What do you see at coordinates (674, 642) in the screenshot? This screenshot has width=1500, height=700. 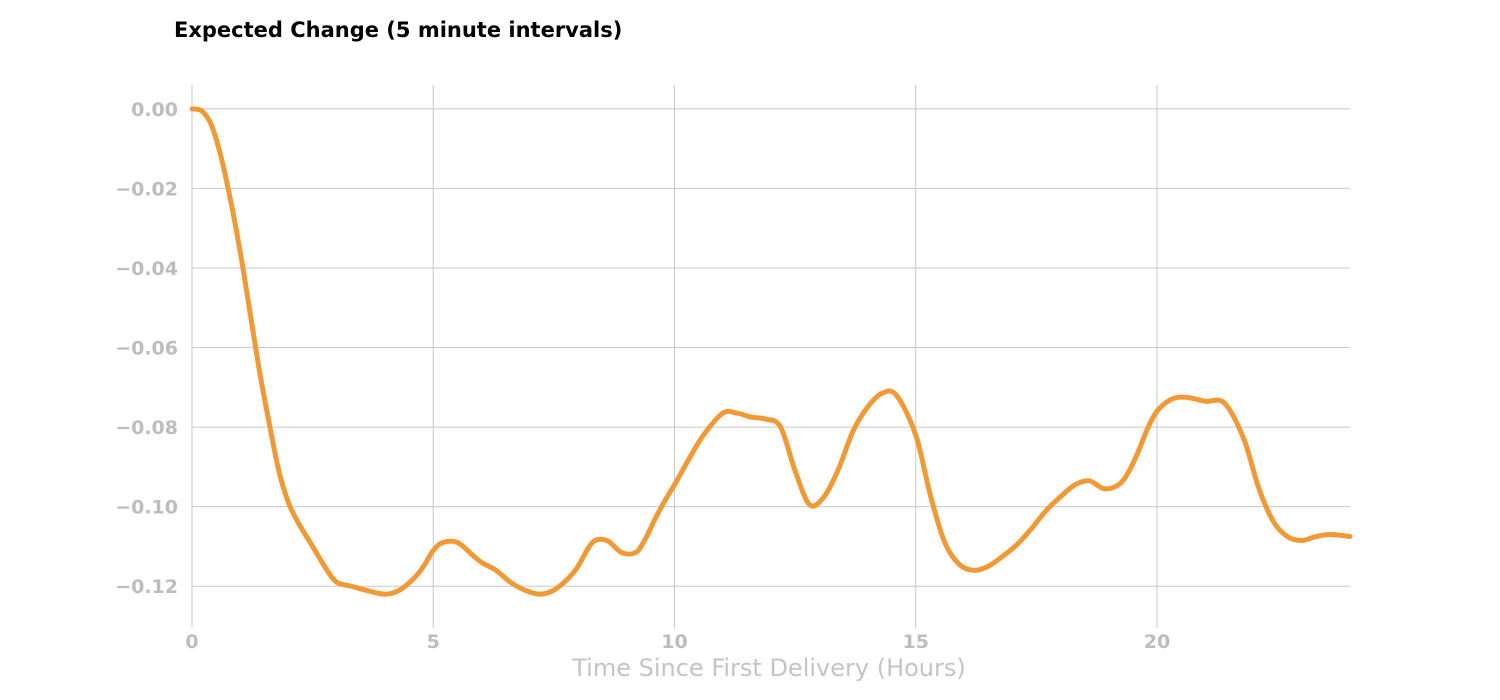 I see `x-tick-label: 10` at bounding box center [674, 642].